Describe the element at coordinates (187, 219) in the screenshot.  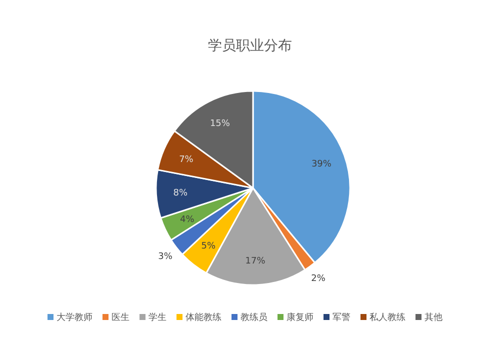
I see `data-label: 4%` at that location.